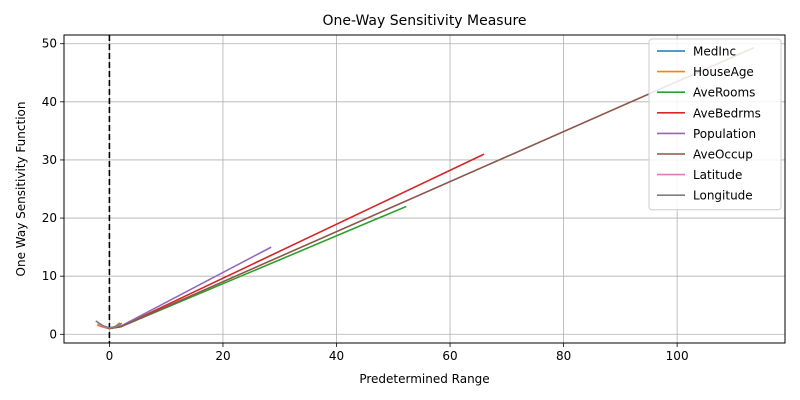  Describe the element at coordinates (222, 356) in the screenshot. I see `x-tick-label: 20` at that location.